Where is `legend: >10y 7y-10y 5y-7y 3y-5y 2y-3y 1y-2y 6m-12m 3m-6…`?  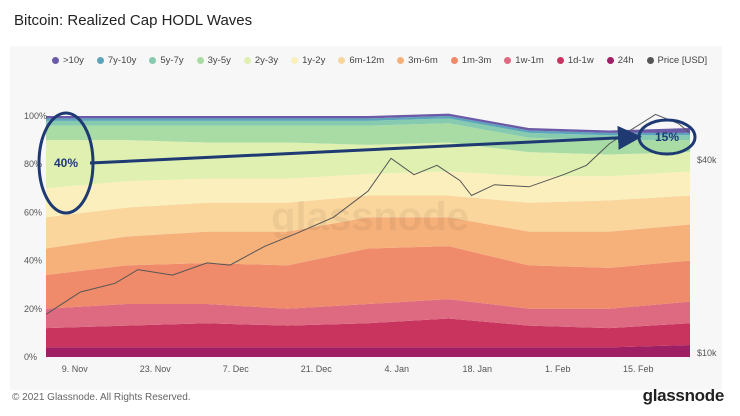
legend: >10y 7y-10y 5y-7y 3y-5y 2y-3y 1y-2y 6m-12m 3m-6… is located at coordinates (386, 60).